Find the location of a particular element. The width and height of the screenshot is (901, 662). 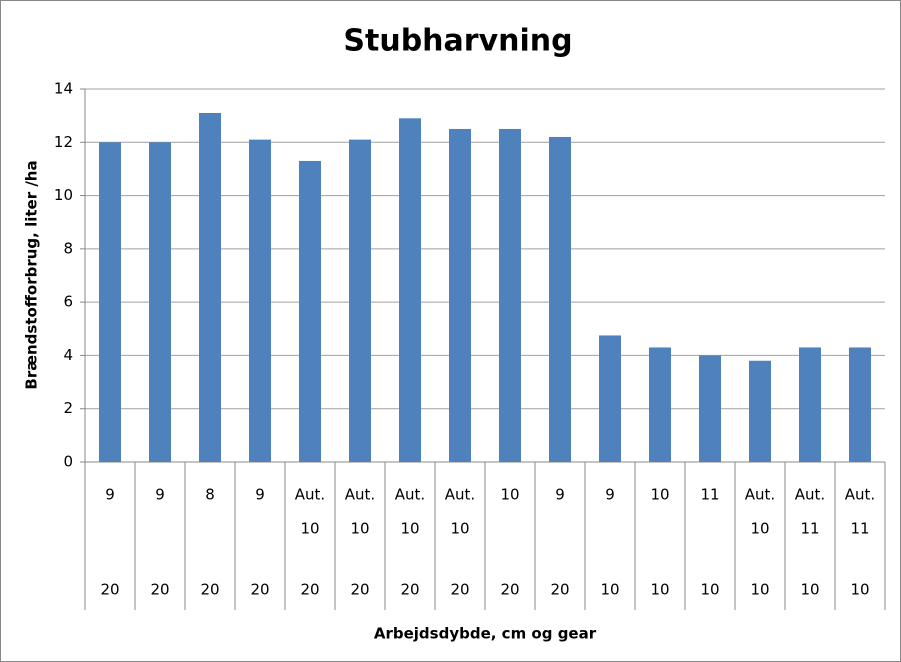

y-tick-label: 0 is located at coordinates (68, 462).